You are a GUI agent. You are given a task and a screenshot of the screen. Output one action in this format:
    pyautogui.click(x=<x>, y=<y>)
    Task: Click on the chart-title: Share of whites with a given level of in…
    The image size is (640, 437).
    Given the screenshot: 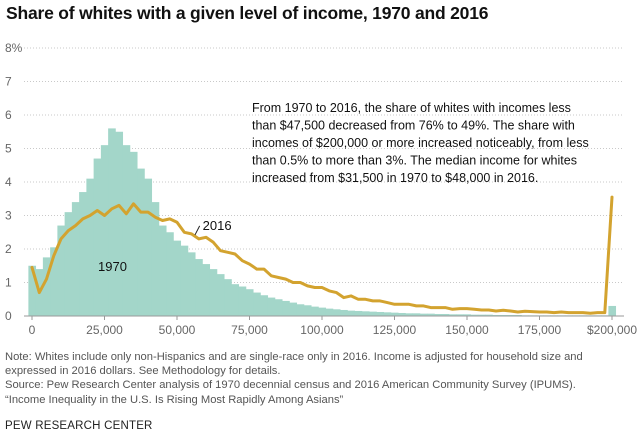 What is the action you would take?
    pyautogui.click(x=247, y=13)
    